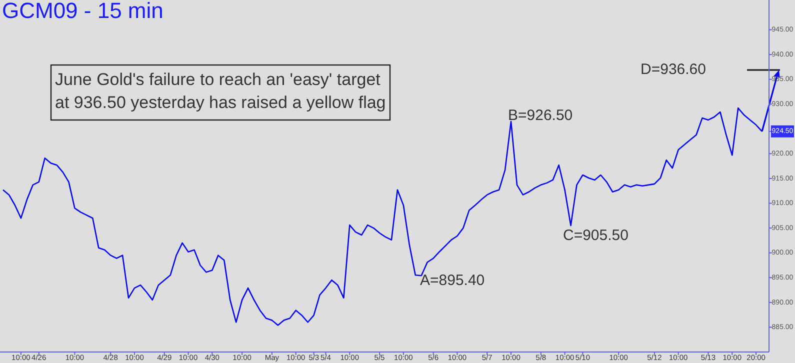 This screenshot has height=363, width=795. I want to click on annotation: C=905.50, so click(595, 235).